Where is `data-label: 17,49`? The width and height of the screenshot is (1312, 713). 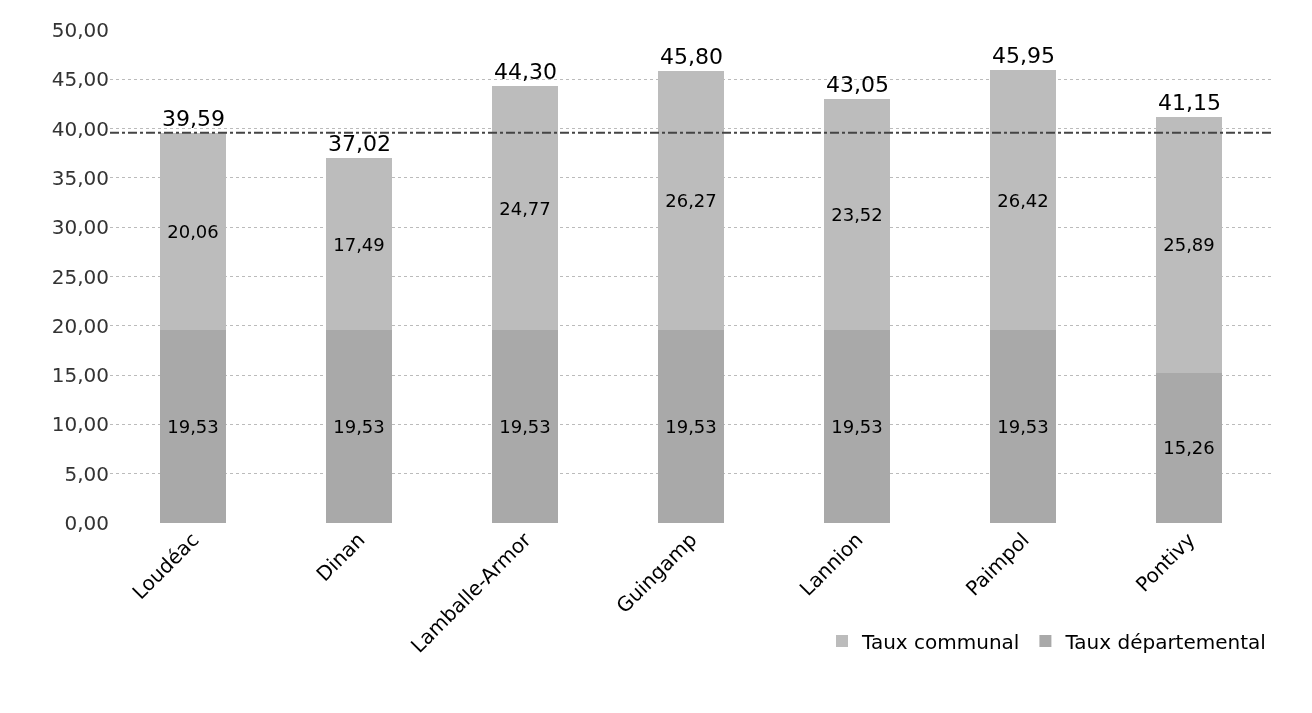
data-label: 17,49 is located at coordinates (359, 244).